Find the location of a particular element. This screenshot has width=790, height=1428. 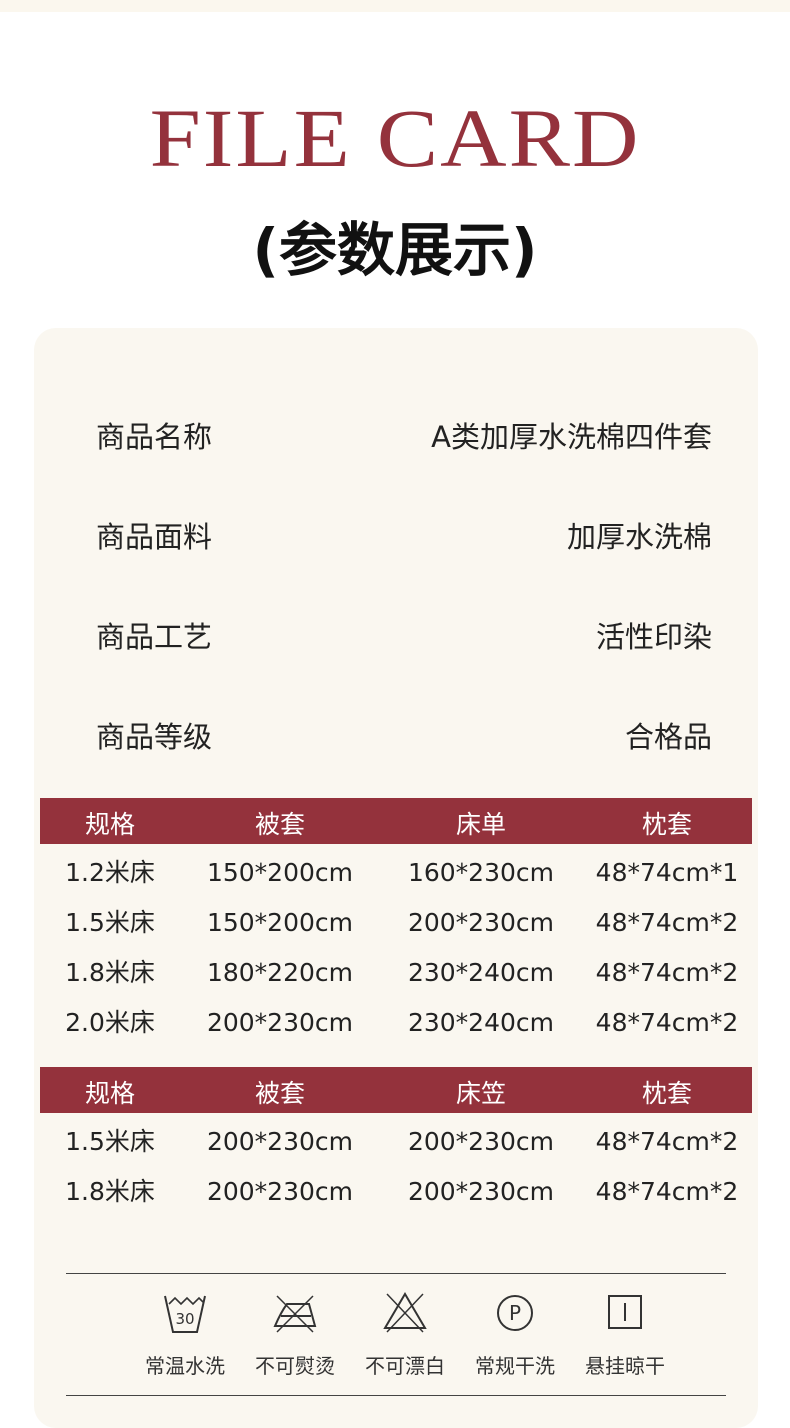

table-cell: 180*220cm is located at coordinates (280, 972).